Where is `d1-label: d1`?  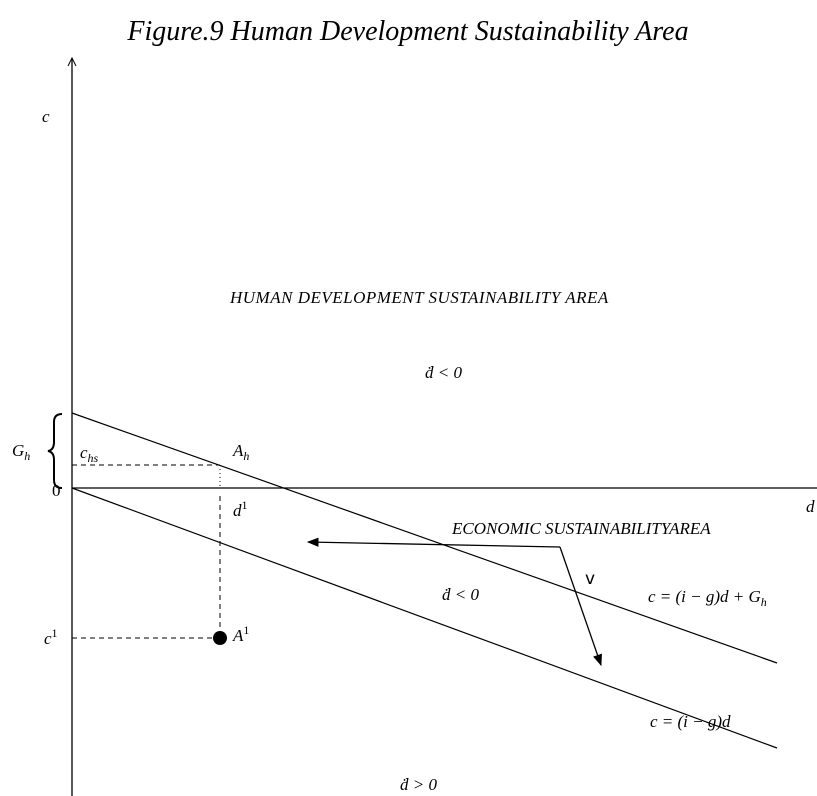
d1-label: d1 is located at coordinates (240, 509).